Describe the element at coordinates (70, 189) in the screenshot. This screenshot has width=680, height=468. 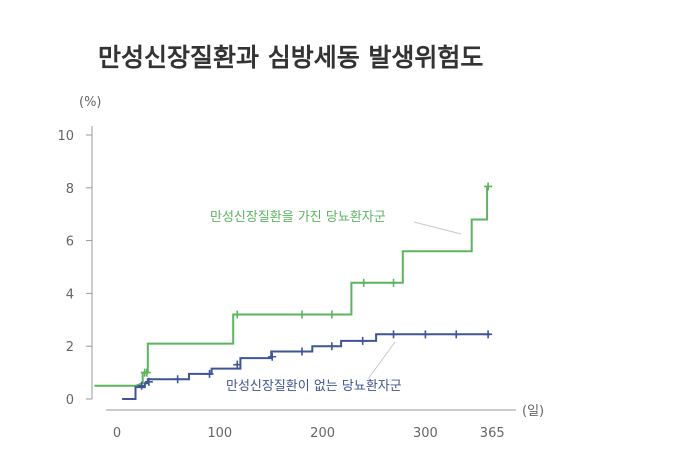
I see `y-tick-label: 8` at that location.